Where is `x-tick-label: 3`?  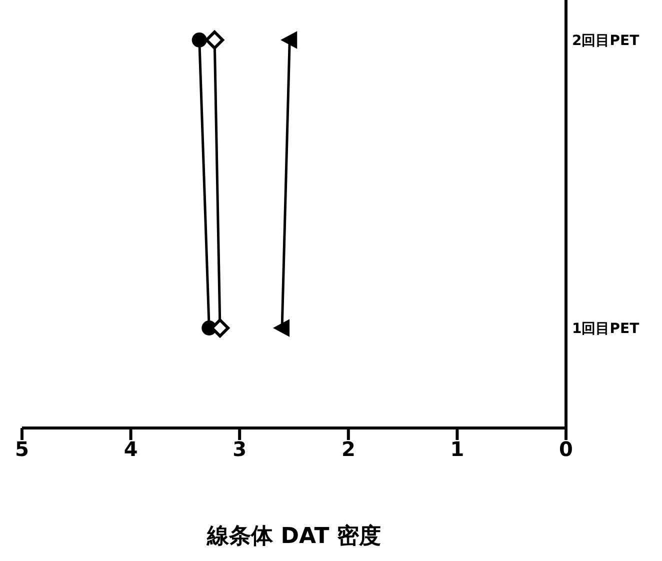
x-tick-label: 3 is located at coordinates (239, 449).